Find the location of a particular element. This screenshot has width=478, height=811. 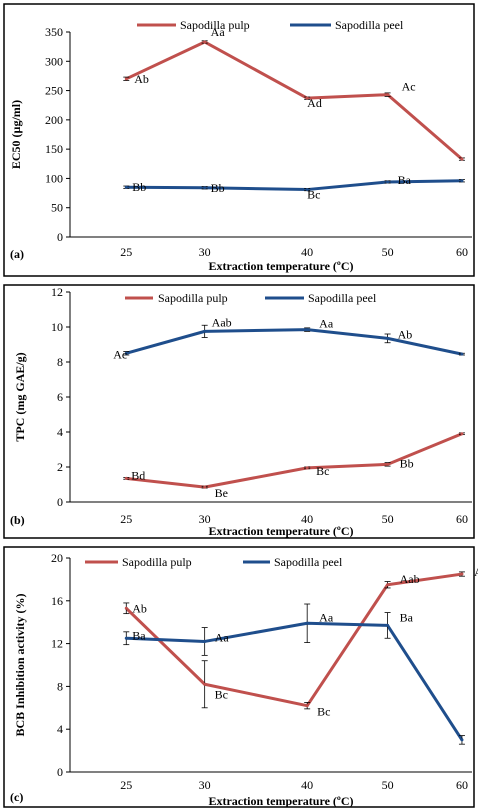

data-label-peel: Aab is located at coordinates (222, 322).